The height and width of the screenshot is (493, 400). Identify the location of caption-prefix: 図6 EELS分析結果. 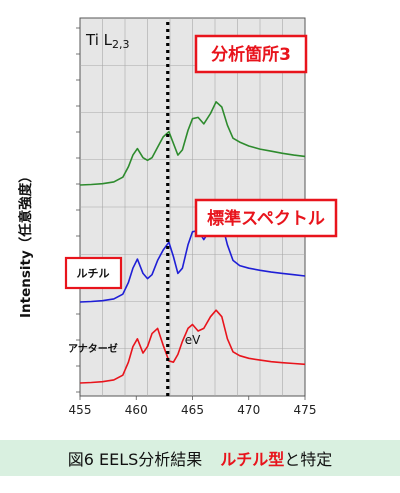
(135, 459).